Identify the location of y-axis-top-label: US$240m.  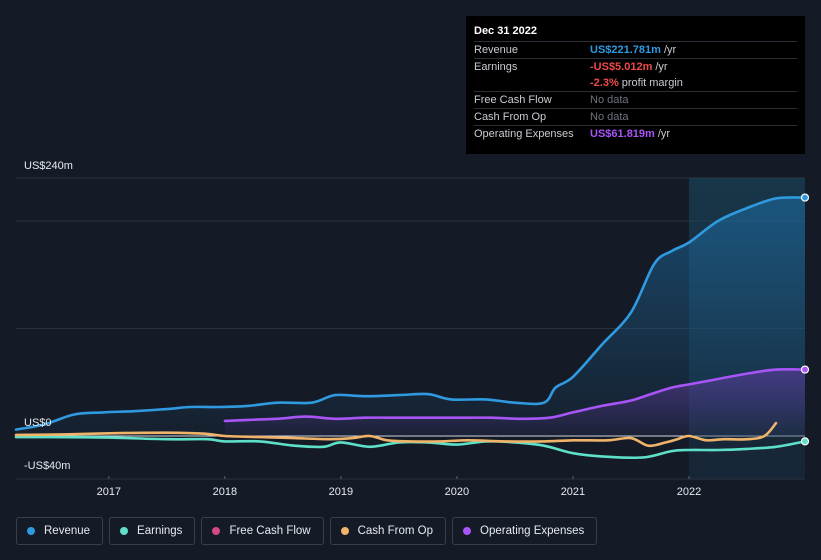
(48, 166).